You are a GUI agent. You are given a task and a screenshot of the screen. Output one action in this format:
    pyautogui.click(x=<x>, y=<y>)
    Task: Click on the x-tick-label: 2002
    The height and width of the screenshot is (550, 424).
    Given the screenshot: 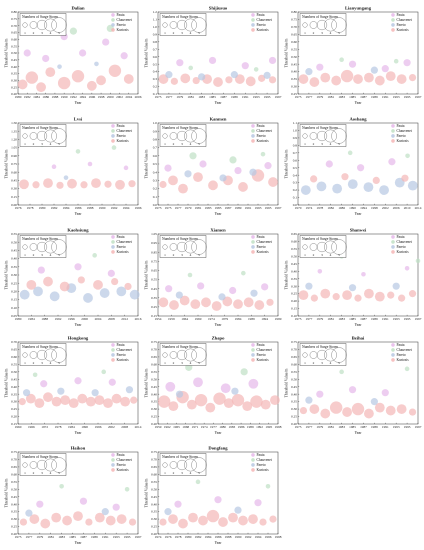 What is the action you would take?
    pyautogui.click(x=111, y=427)
    